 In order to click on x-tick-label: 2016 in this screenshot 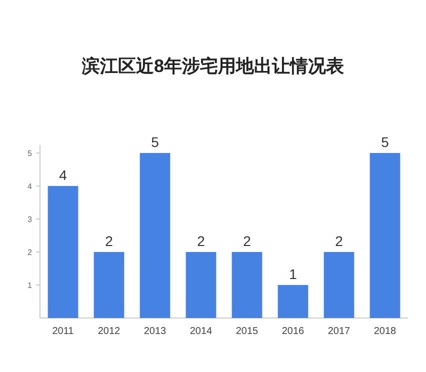, I will do `click(293, 331)`.